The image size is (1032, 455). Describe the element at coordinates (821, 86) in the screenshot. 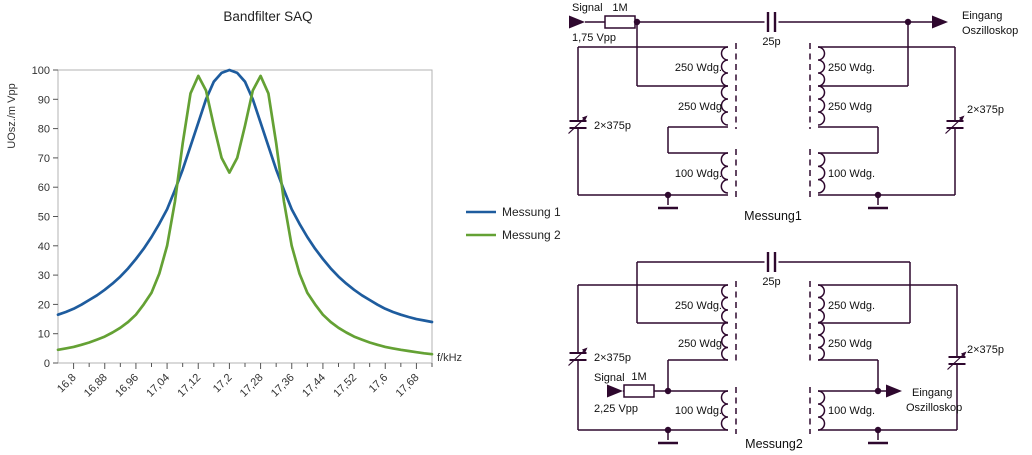

I see `m1-right-primary-coil` at that location.